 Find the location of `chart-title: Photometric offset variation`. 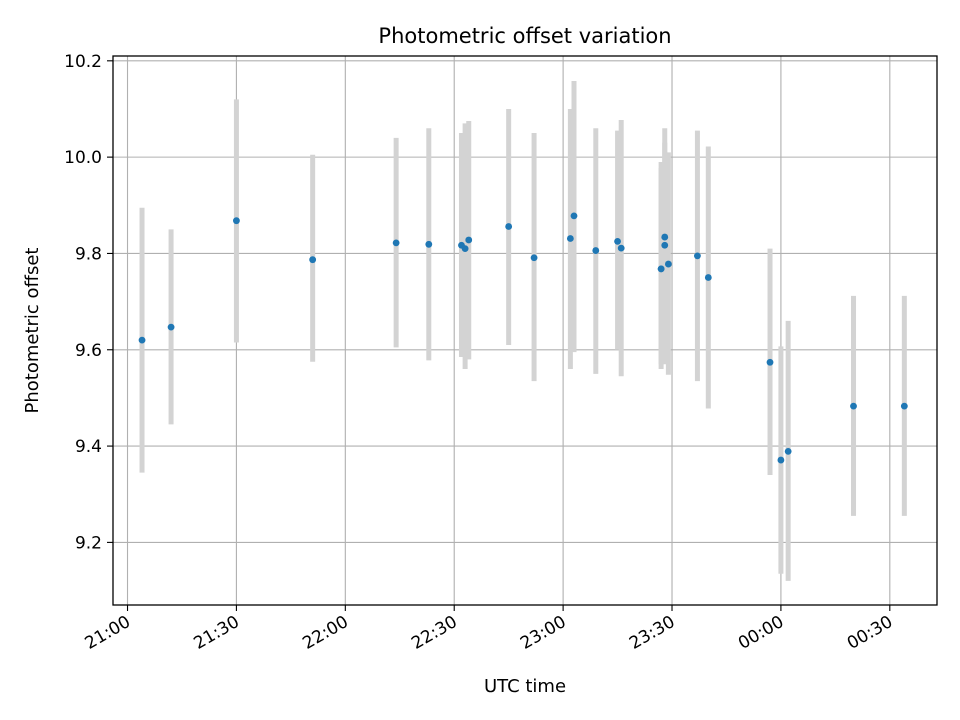

chart-title: Photometric offset variation is located at coordinates (524, 36).